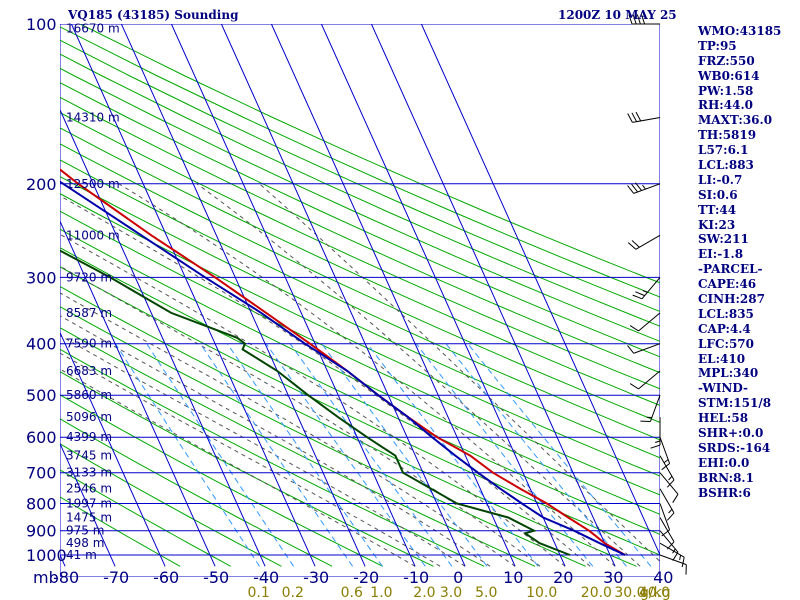 The width and height of the screenshot is (800, 600). I want to click on index-item: SHR+:0.0, so click(731, 433).